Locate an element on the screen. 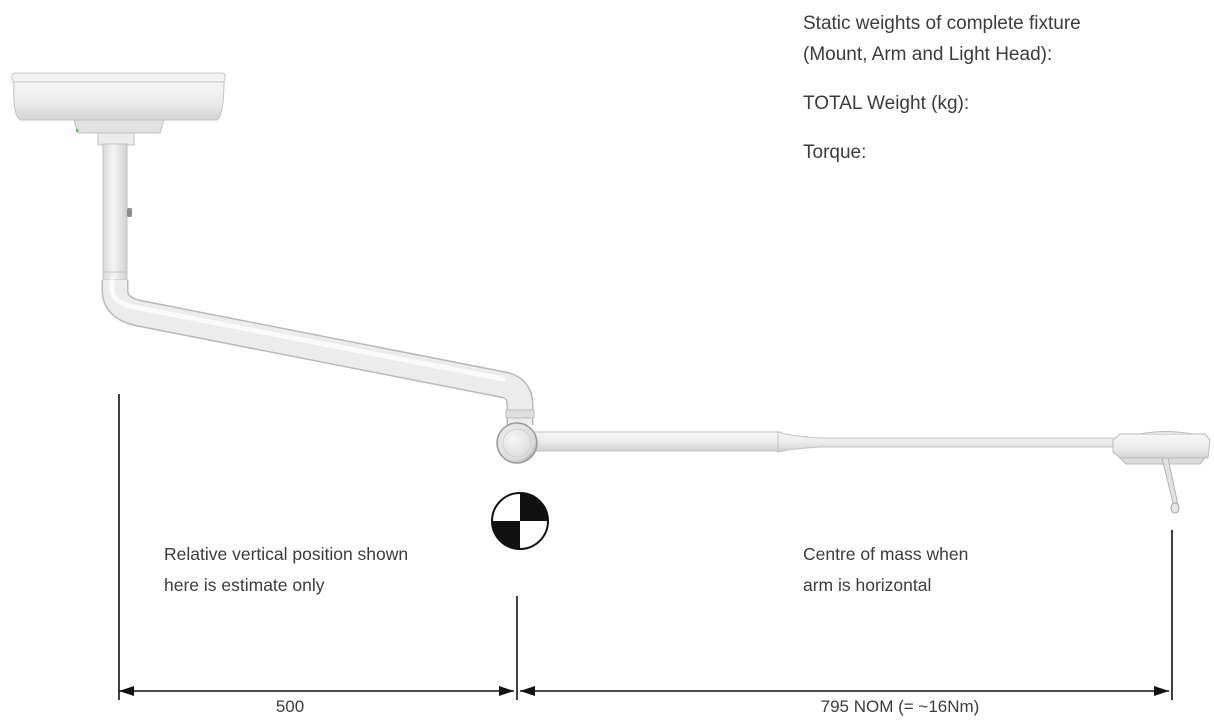 This screenshot has height=725, width=1214. centre-of-mass-icon is located at coordinates (520, 521).